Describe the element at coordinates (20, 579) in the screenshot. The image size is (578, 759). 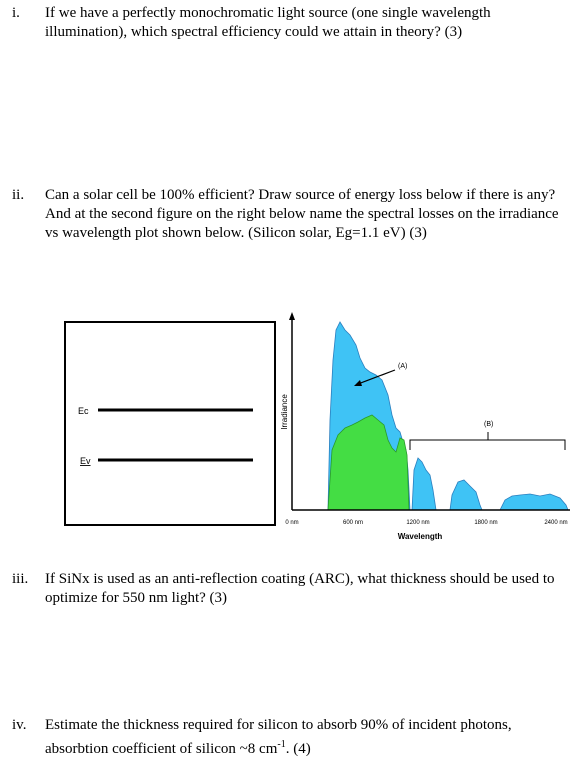
I see `question-number: iii.` at that location.